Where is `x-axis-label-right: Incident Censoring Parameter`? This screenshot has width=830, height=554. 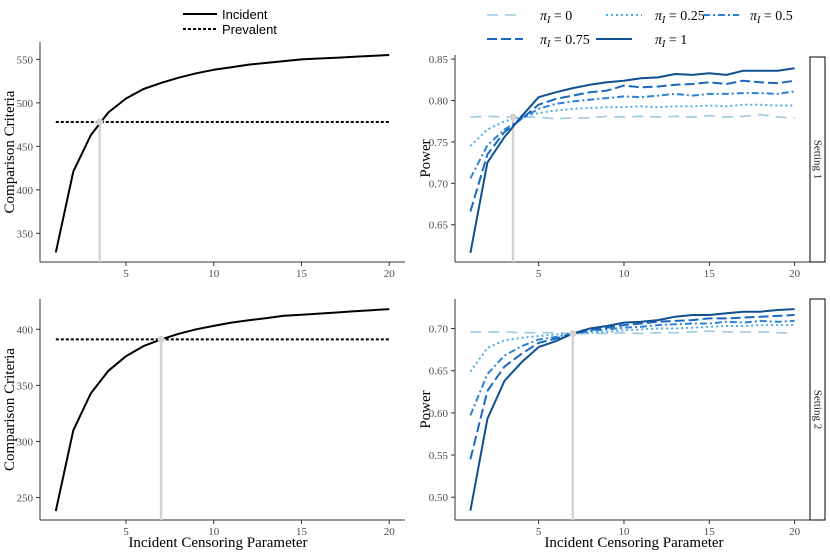
x-axis-label-right: Incident Censoring Parameter is located at coordinates (633, 543).